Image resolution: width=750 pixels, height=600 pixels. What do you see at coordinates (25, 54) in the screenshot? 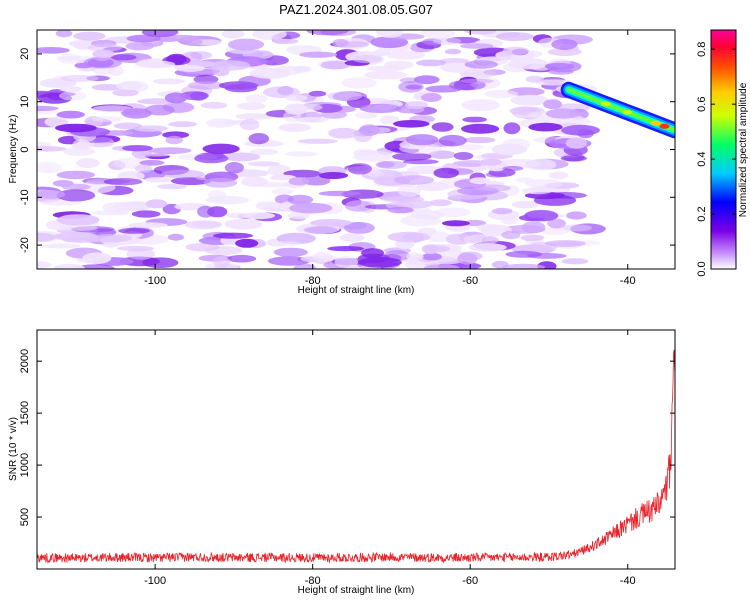
I see `y-tick-label: 20` at bounding box center [25, 54].